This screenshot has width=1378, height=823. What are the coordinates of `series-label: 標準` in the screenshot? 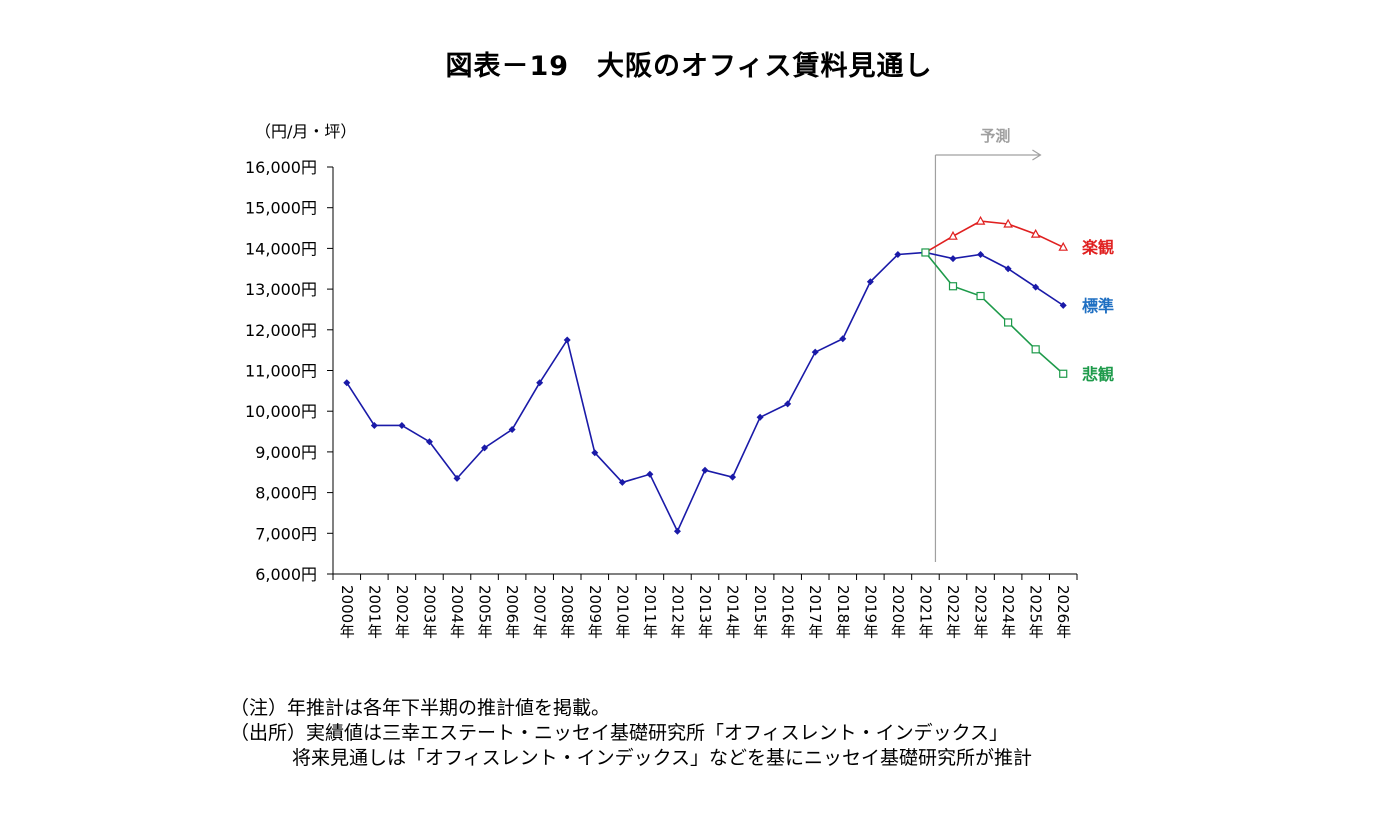 It's located at (1098, 305).